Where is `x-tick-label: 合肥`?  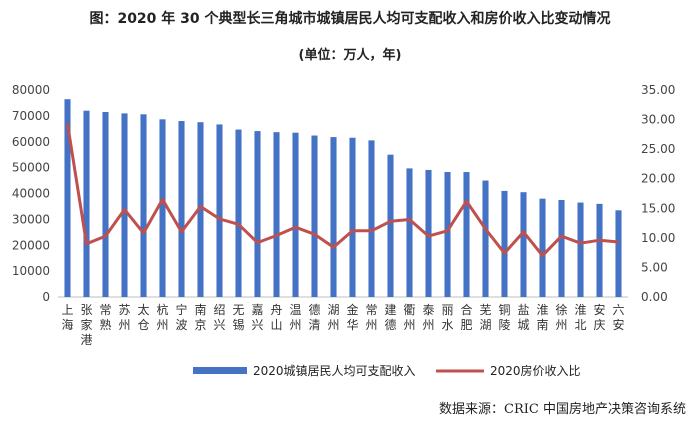
x-tick-label: 合肥 is located at coordinates (466, 317).